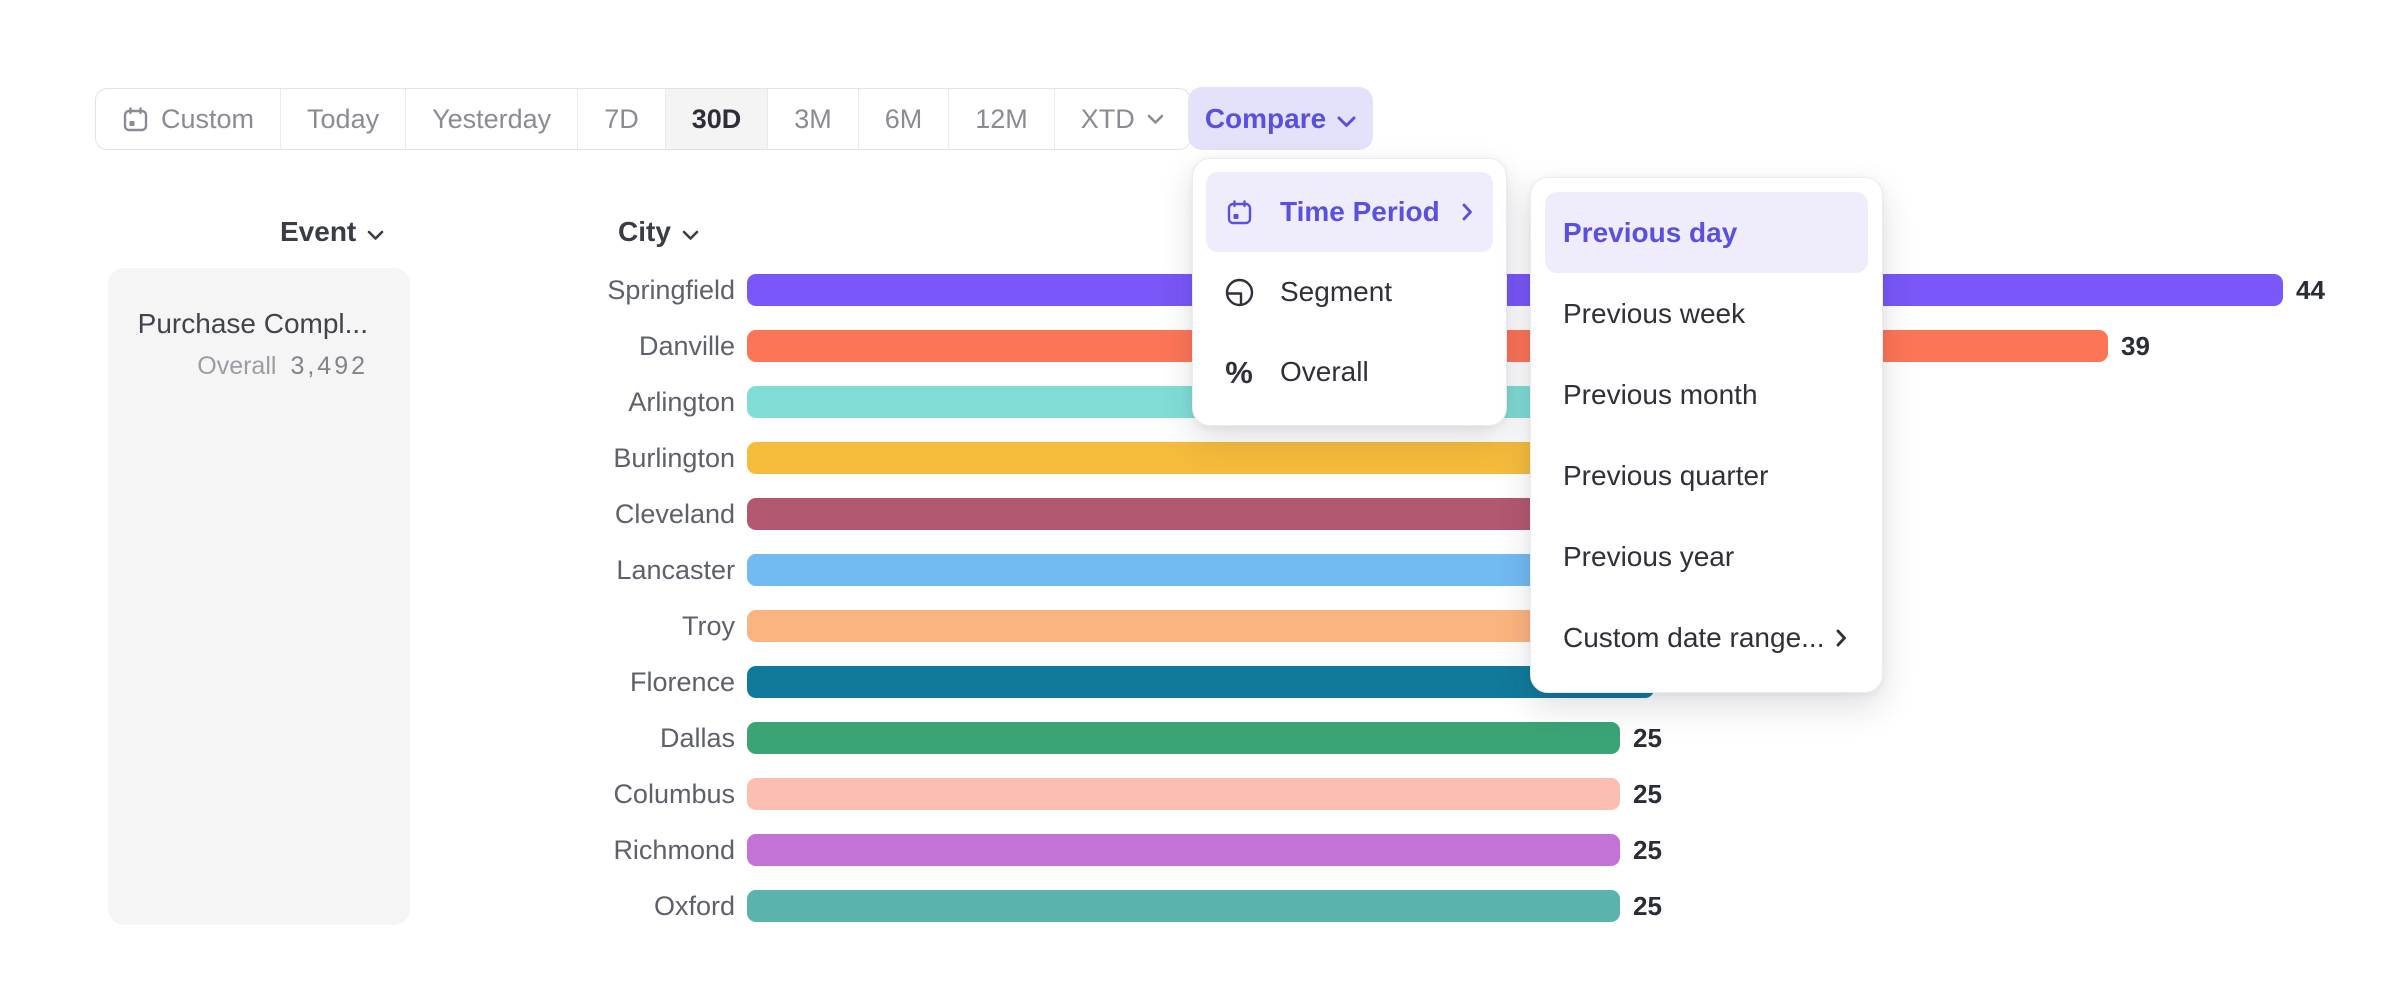  Describe the element at coordinates (674, 849) in the screenshot. I see `bar-label: Richmond` at that location.